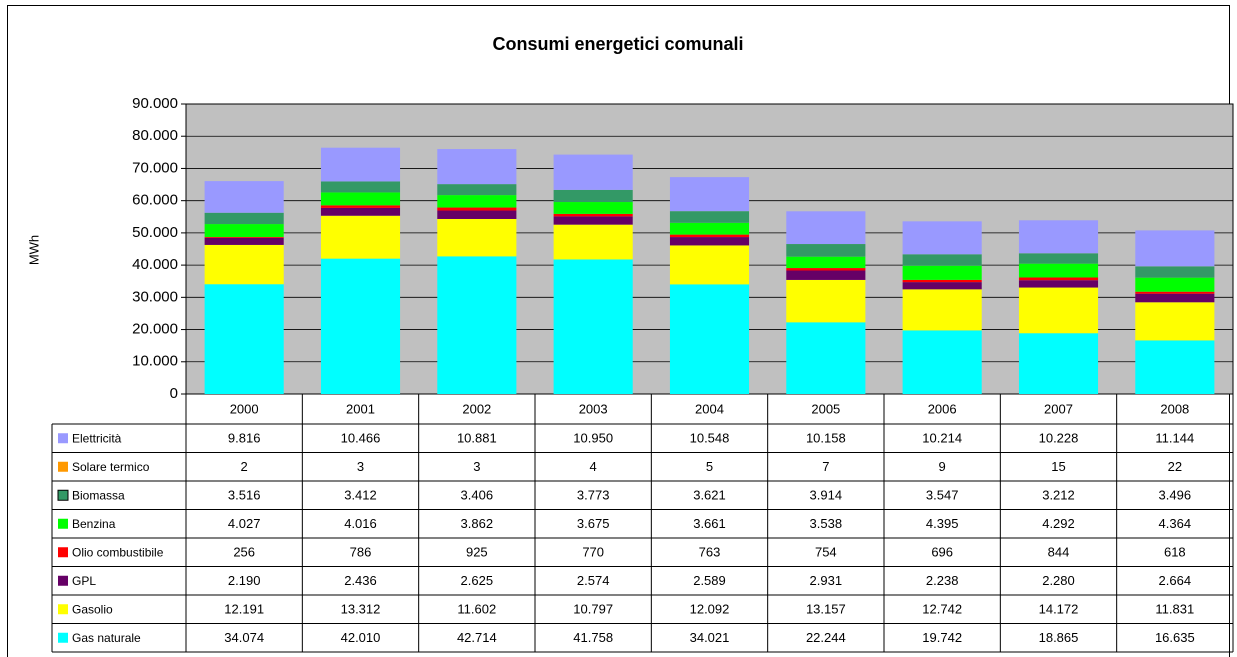 The image size is (1237, 657). I want to click on legend-label: Solare termico, so click(111, 467).